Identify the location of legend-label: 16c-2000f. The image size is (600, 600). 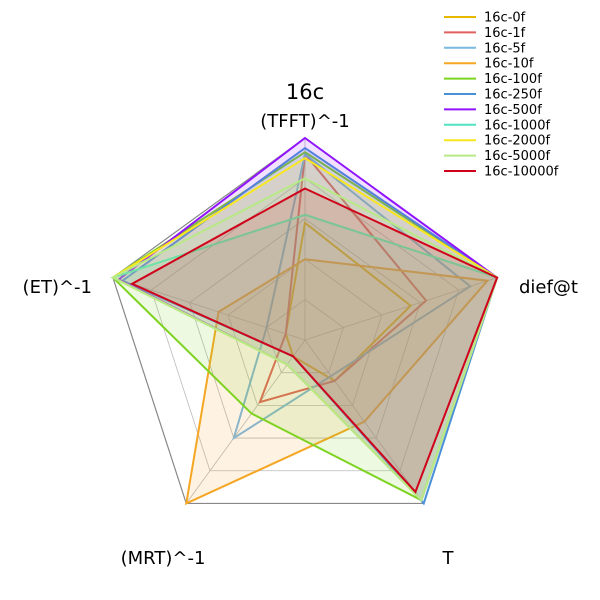
(517, 141).